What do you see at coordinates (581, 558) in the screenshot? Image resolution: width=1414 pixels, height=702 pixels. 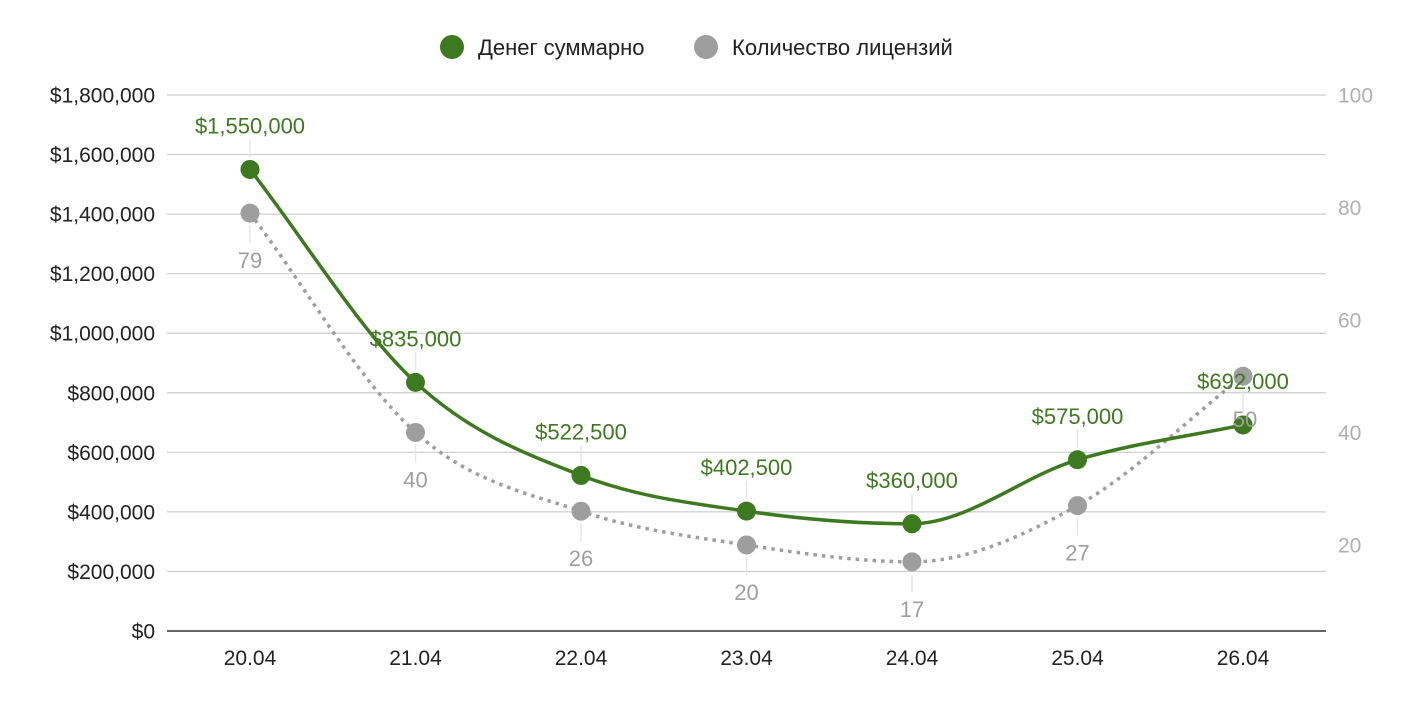 I see `data-label: 26` at bounding box center [581, 558].